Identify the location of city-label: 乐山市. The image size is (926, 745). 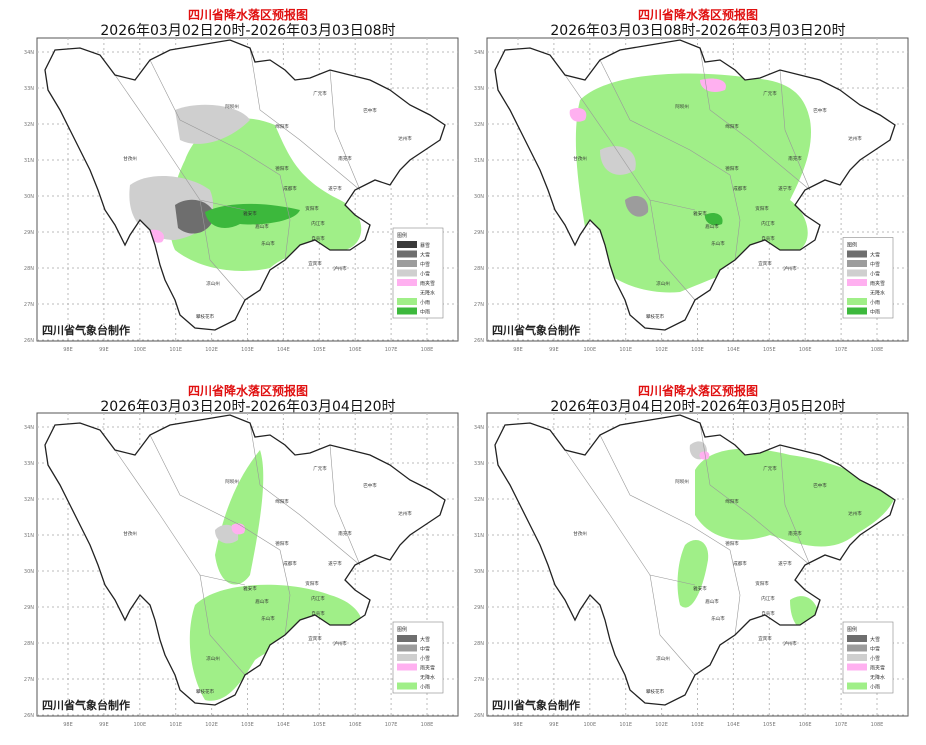
(718, 243).